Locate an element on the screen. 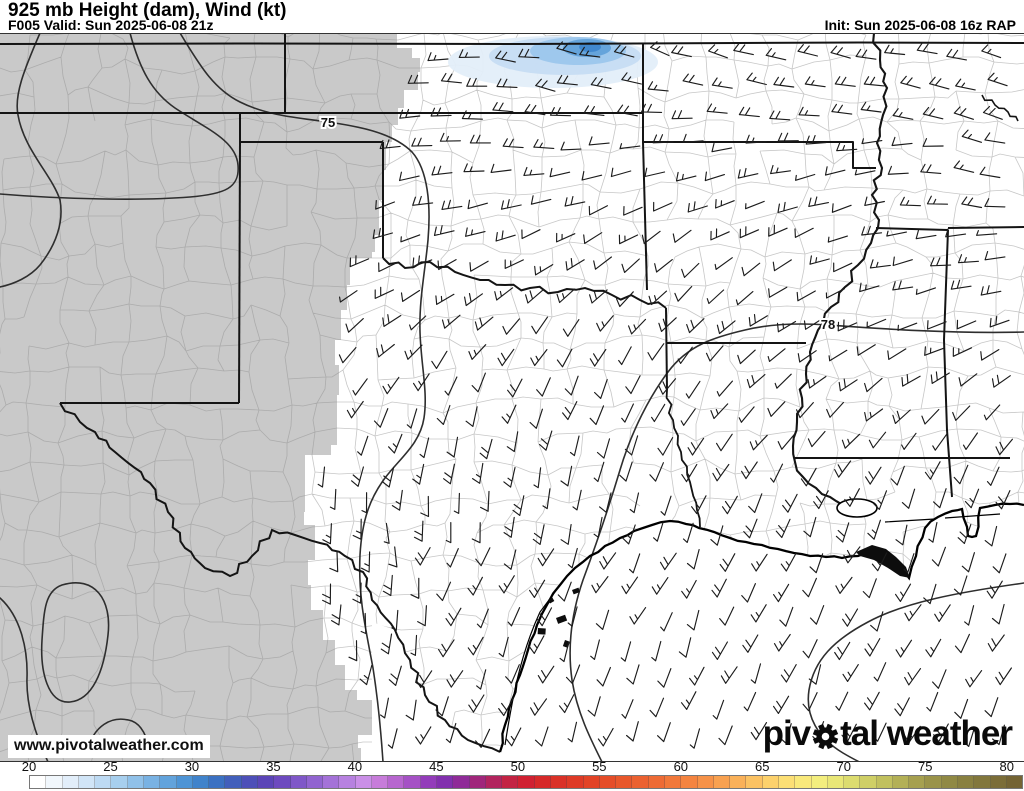 The height and width of the screenshot is (791, 1024). colorbar-tick-70: 70 is located at coordinates (843, 766).